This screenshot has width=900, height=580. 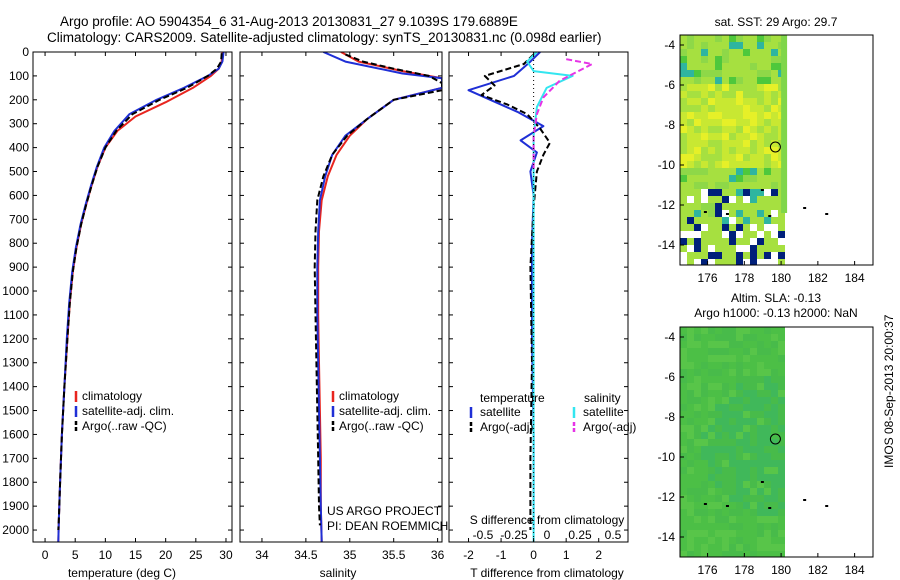 What do you see at coordinates (394, 555) in the screenshot?
I see `x-tick-label: 35.5` at bounding box center [394, 555].